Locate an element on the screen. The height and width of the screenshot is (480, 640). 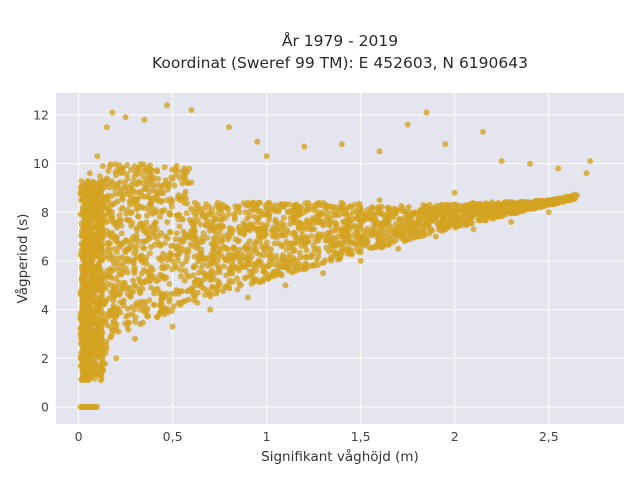
x-axis-ticks: 0 0,5 1 1,5 2 2,5 is located at coordinates (317, 436).